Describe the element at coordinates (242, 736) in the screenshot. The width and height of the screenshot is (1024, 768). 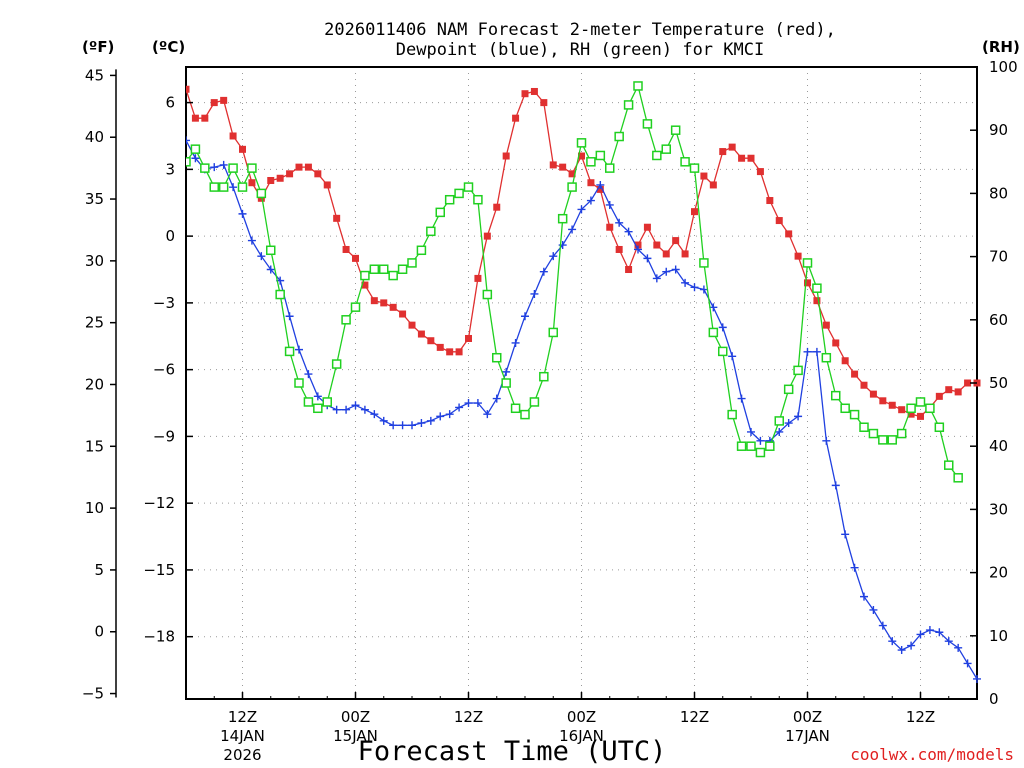
I see `date-tick-label: 14JAN` at that location.